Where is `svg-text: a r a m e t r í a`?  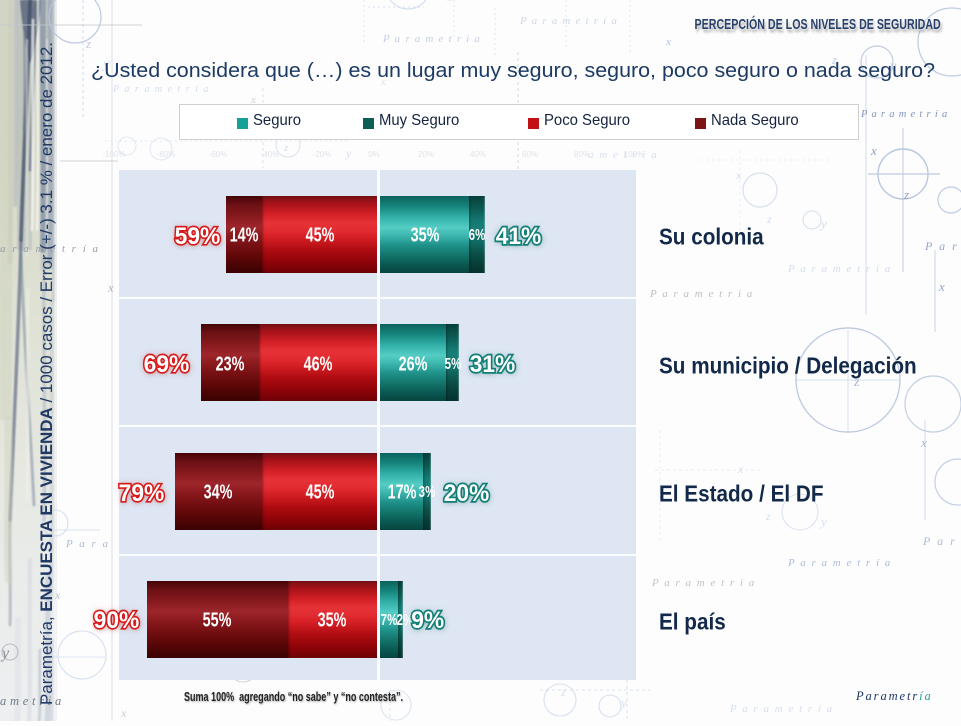 svg-text: a r a m e t r í a is located at coordinates (50, 249).